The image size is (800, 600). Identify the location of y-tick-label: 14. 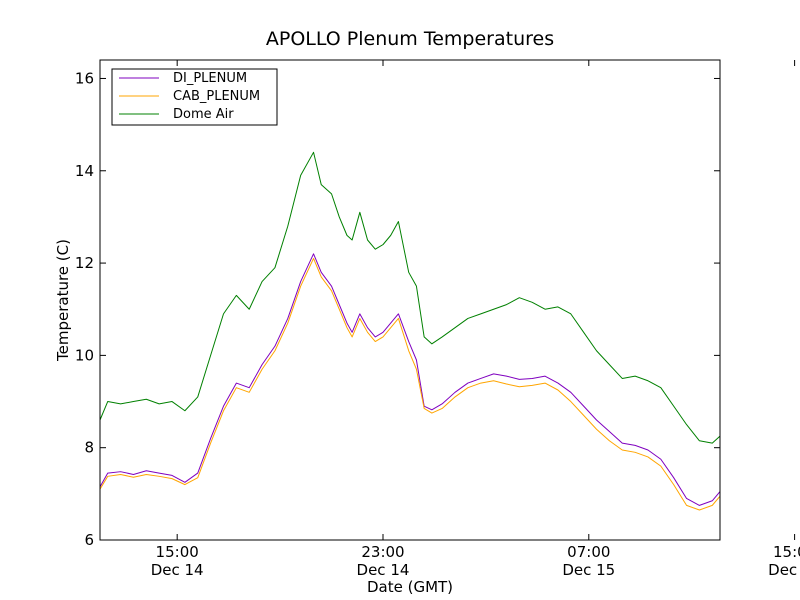
(84, 171).